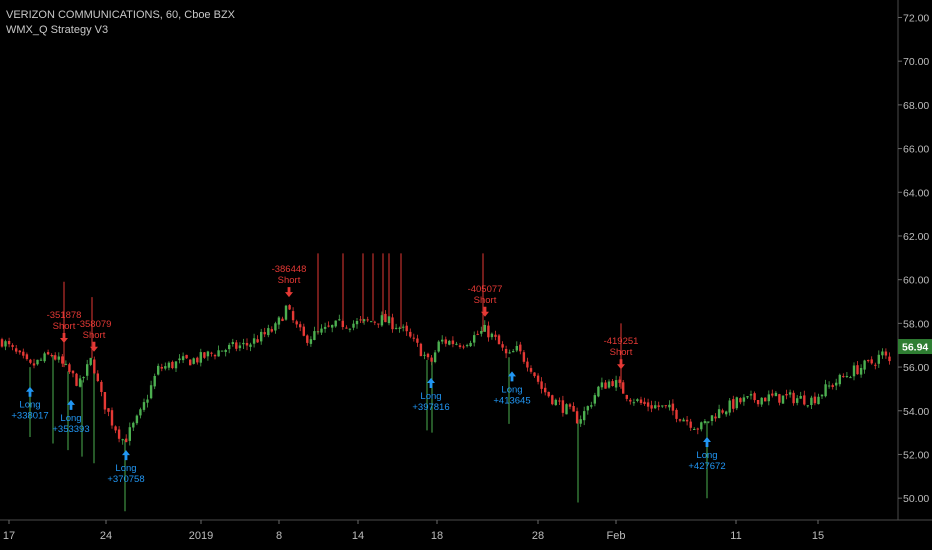  Describe the element at coordinates (121, 15) in the screenshot. I see `symbol-title: VERIZON COMMUNICATIONS, 60, Cboe BZX` at that location.